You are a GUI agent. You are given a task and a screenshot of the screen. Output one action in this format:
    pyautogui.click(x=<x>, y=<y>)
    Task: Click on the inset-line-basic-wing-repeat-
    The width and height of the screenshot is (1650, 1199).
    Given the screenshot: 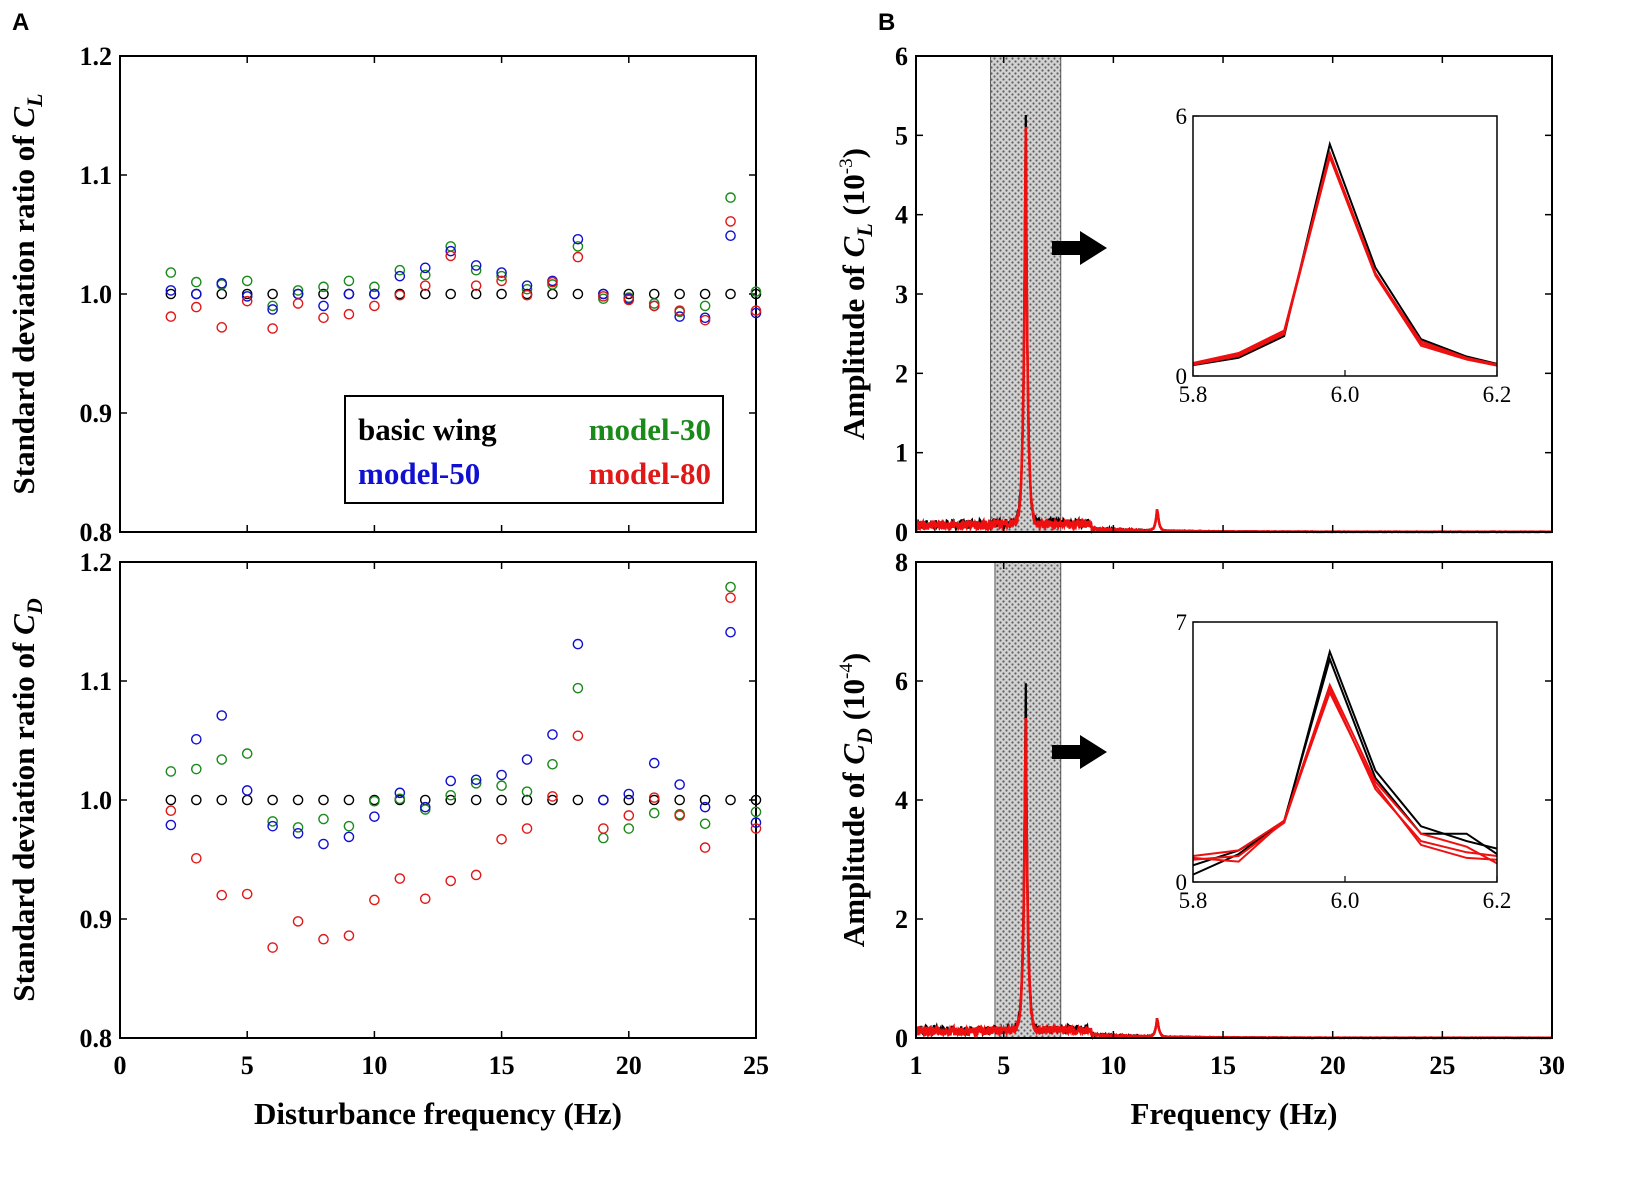 What is the action you would take?
    pyautogui.click(x=1345, y=765)
    